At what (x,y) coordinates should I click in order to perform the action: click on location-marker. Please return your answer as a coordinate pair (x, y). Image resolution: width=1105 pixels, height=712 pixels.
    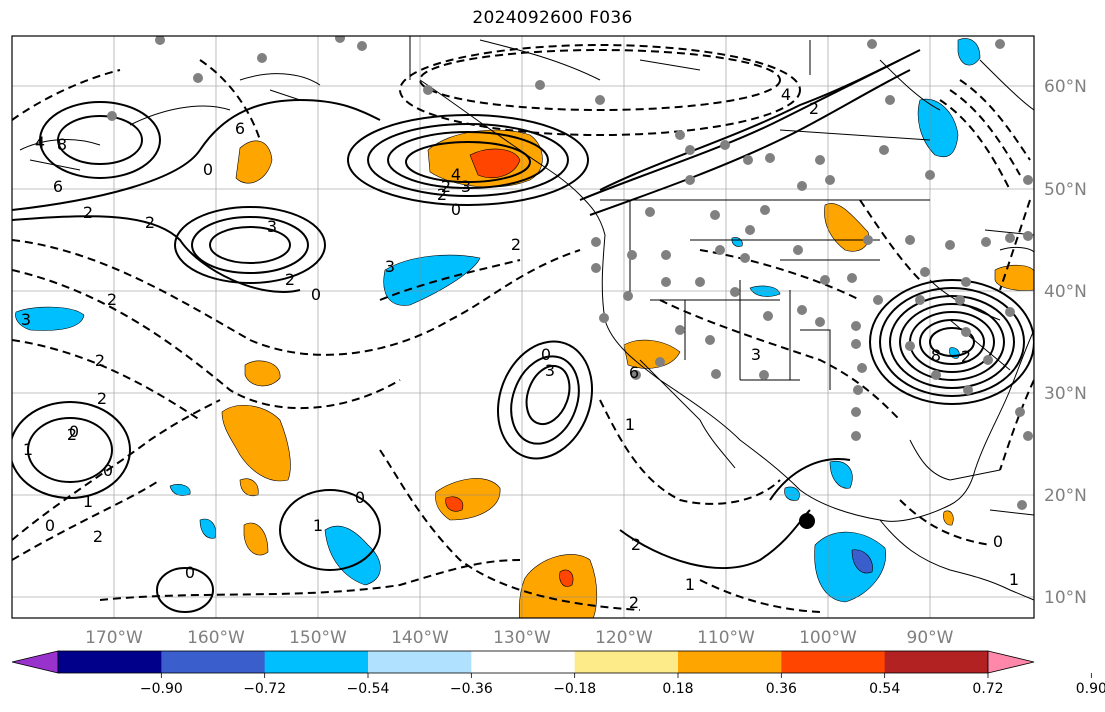
    Looking at the image, I should click on (807, 521).